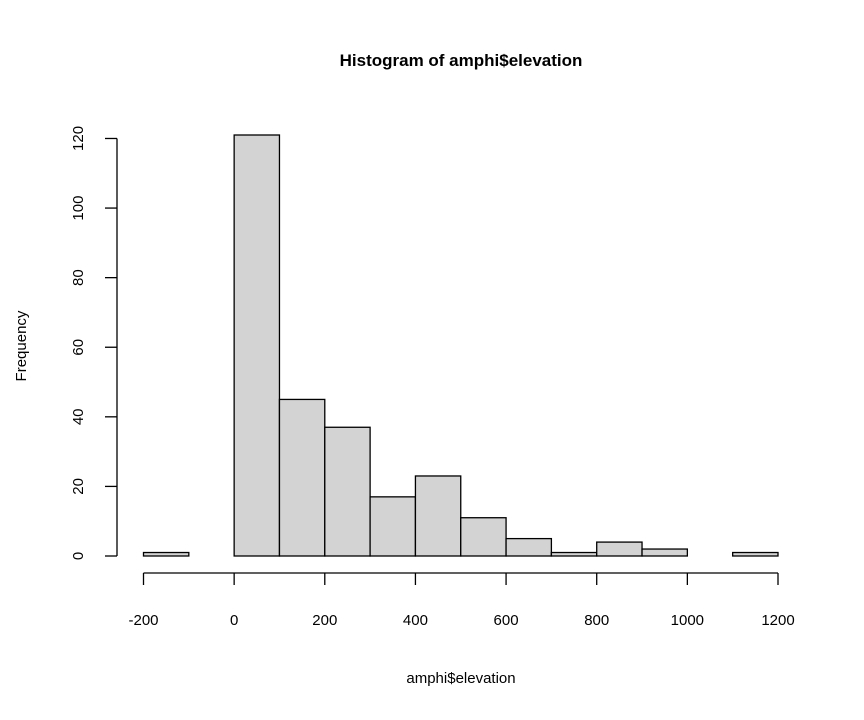  What do you see at coordinates (78, 277) in the screenshot?
I see `y-tick-label: 80` at bounding box center [78, 277].